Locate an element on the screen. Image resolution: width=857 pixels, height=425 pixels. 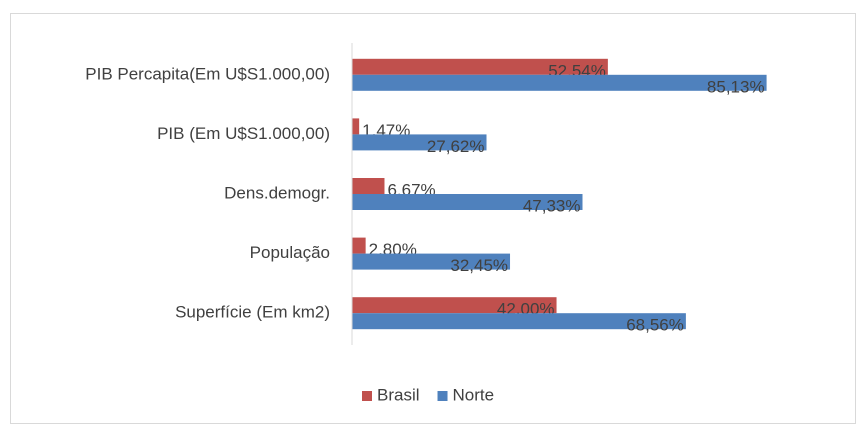
legend-label: Brasil is located at coordinates (398, 394).